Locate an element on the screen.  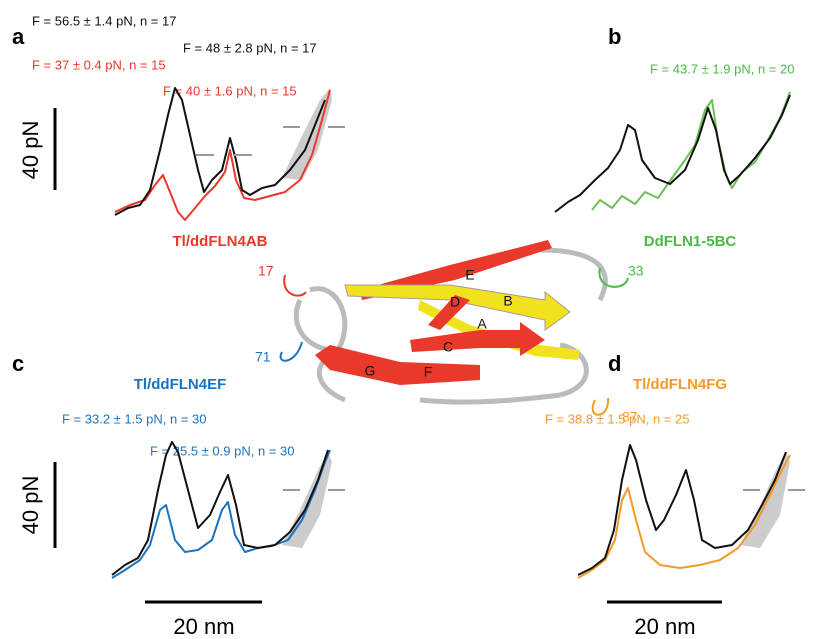
force-label: F = 25.5 ± 0.9 pN, n = 30 is located at coordinates (222, 450).